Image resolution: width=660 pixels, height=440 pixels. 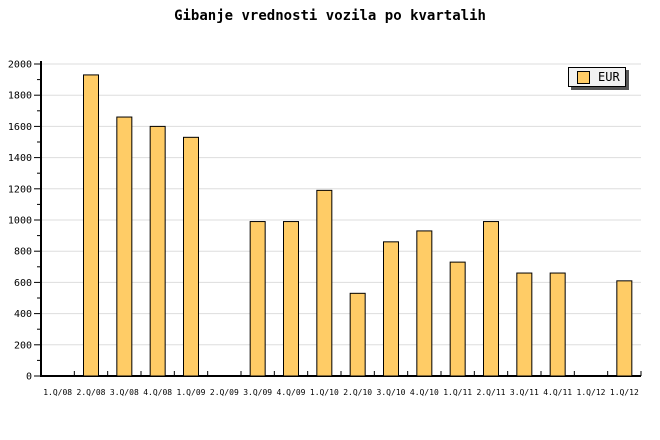 What do you see at coordinates (583, 77) in the screenshot?
I see `legend-swatch-icon` at bounding box center [583, 77].